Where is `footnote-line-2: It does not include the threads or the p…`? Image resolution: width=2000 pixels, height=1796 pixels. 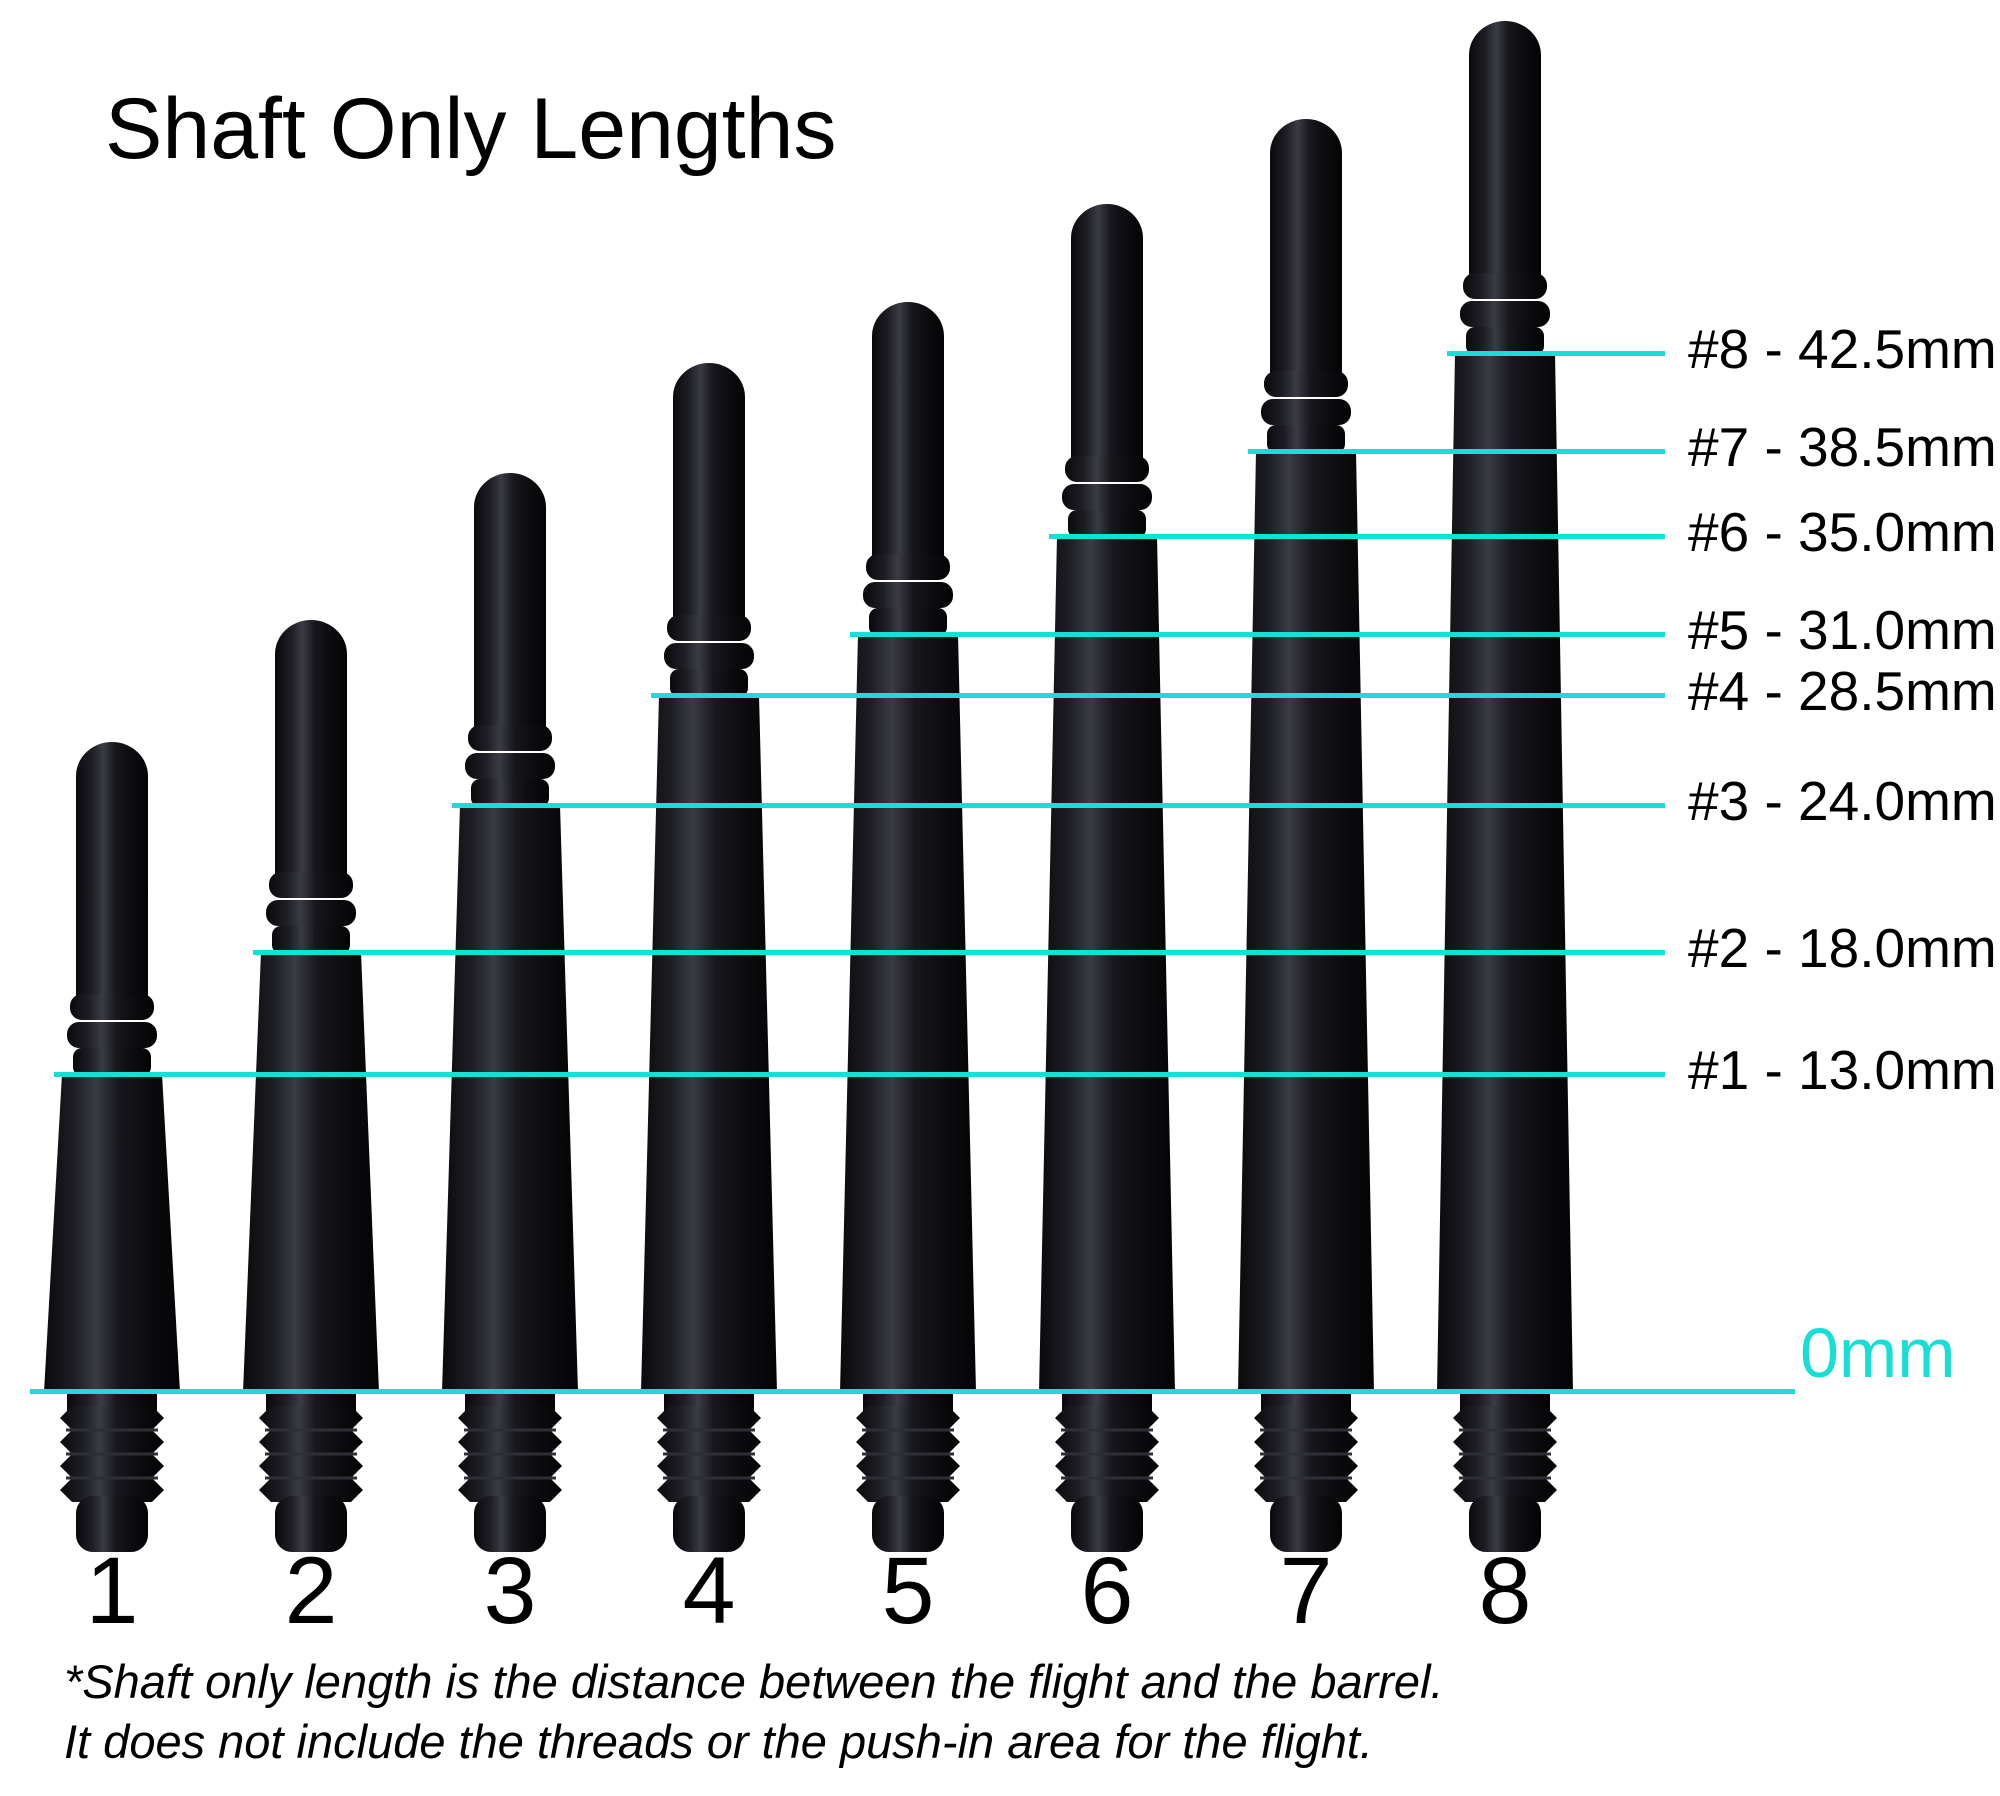 footnote-line-2: It does not include the threads or the p… is located at coordinates (718, 1741).